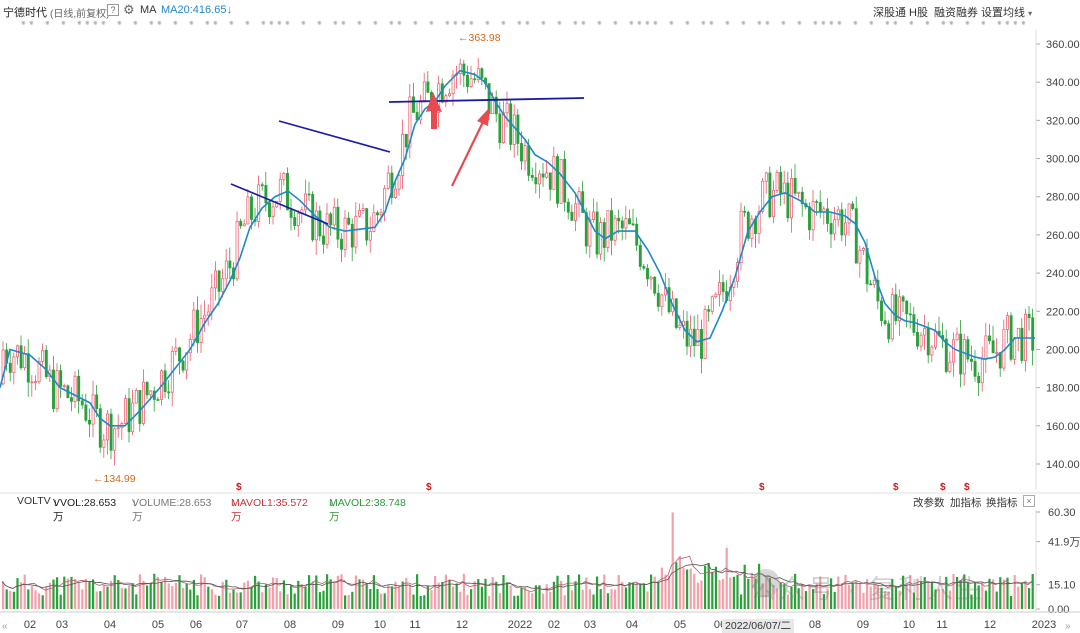  I want to click on scroll-left-icon: «, so click(5, 626).